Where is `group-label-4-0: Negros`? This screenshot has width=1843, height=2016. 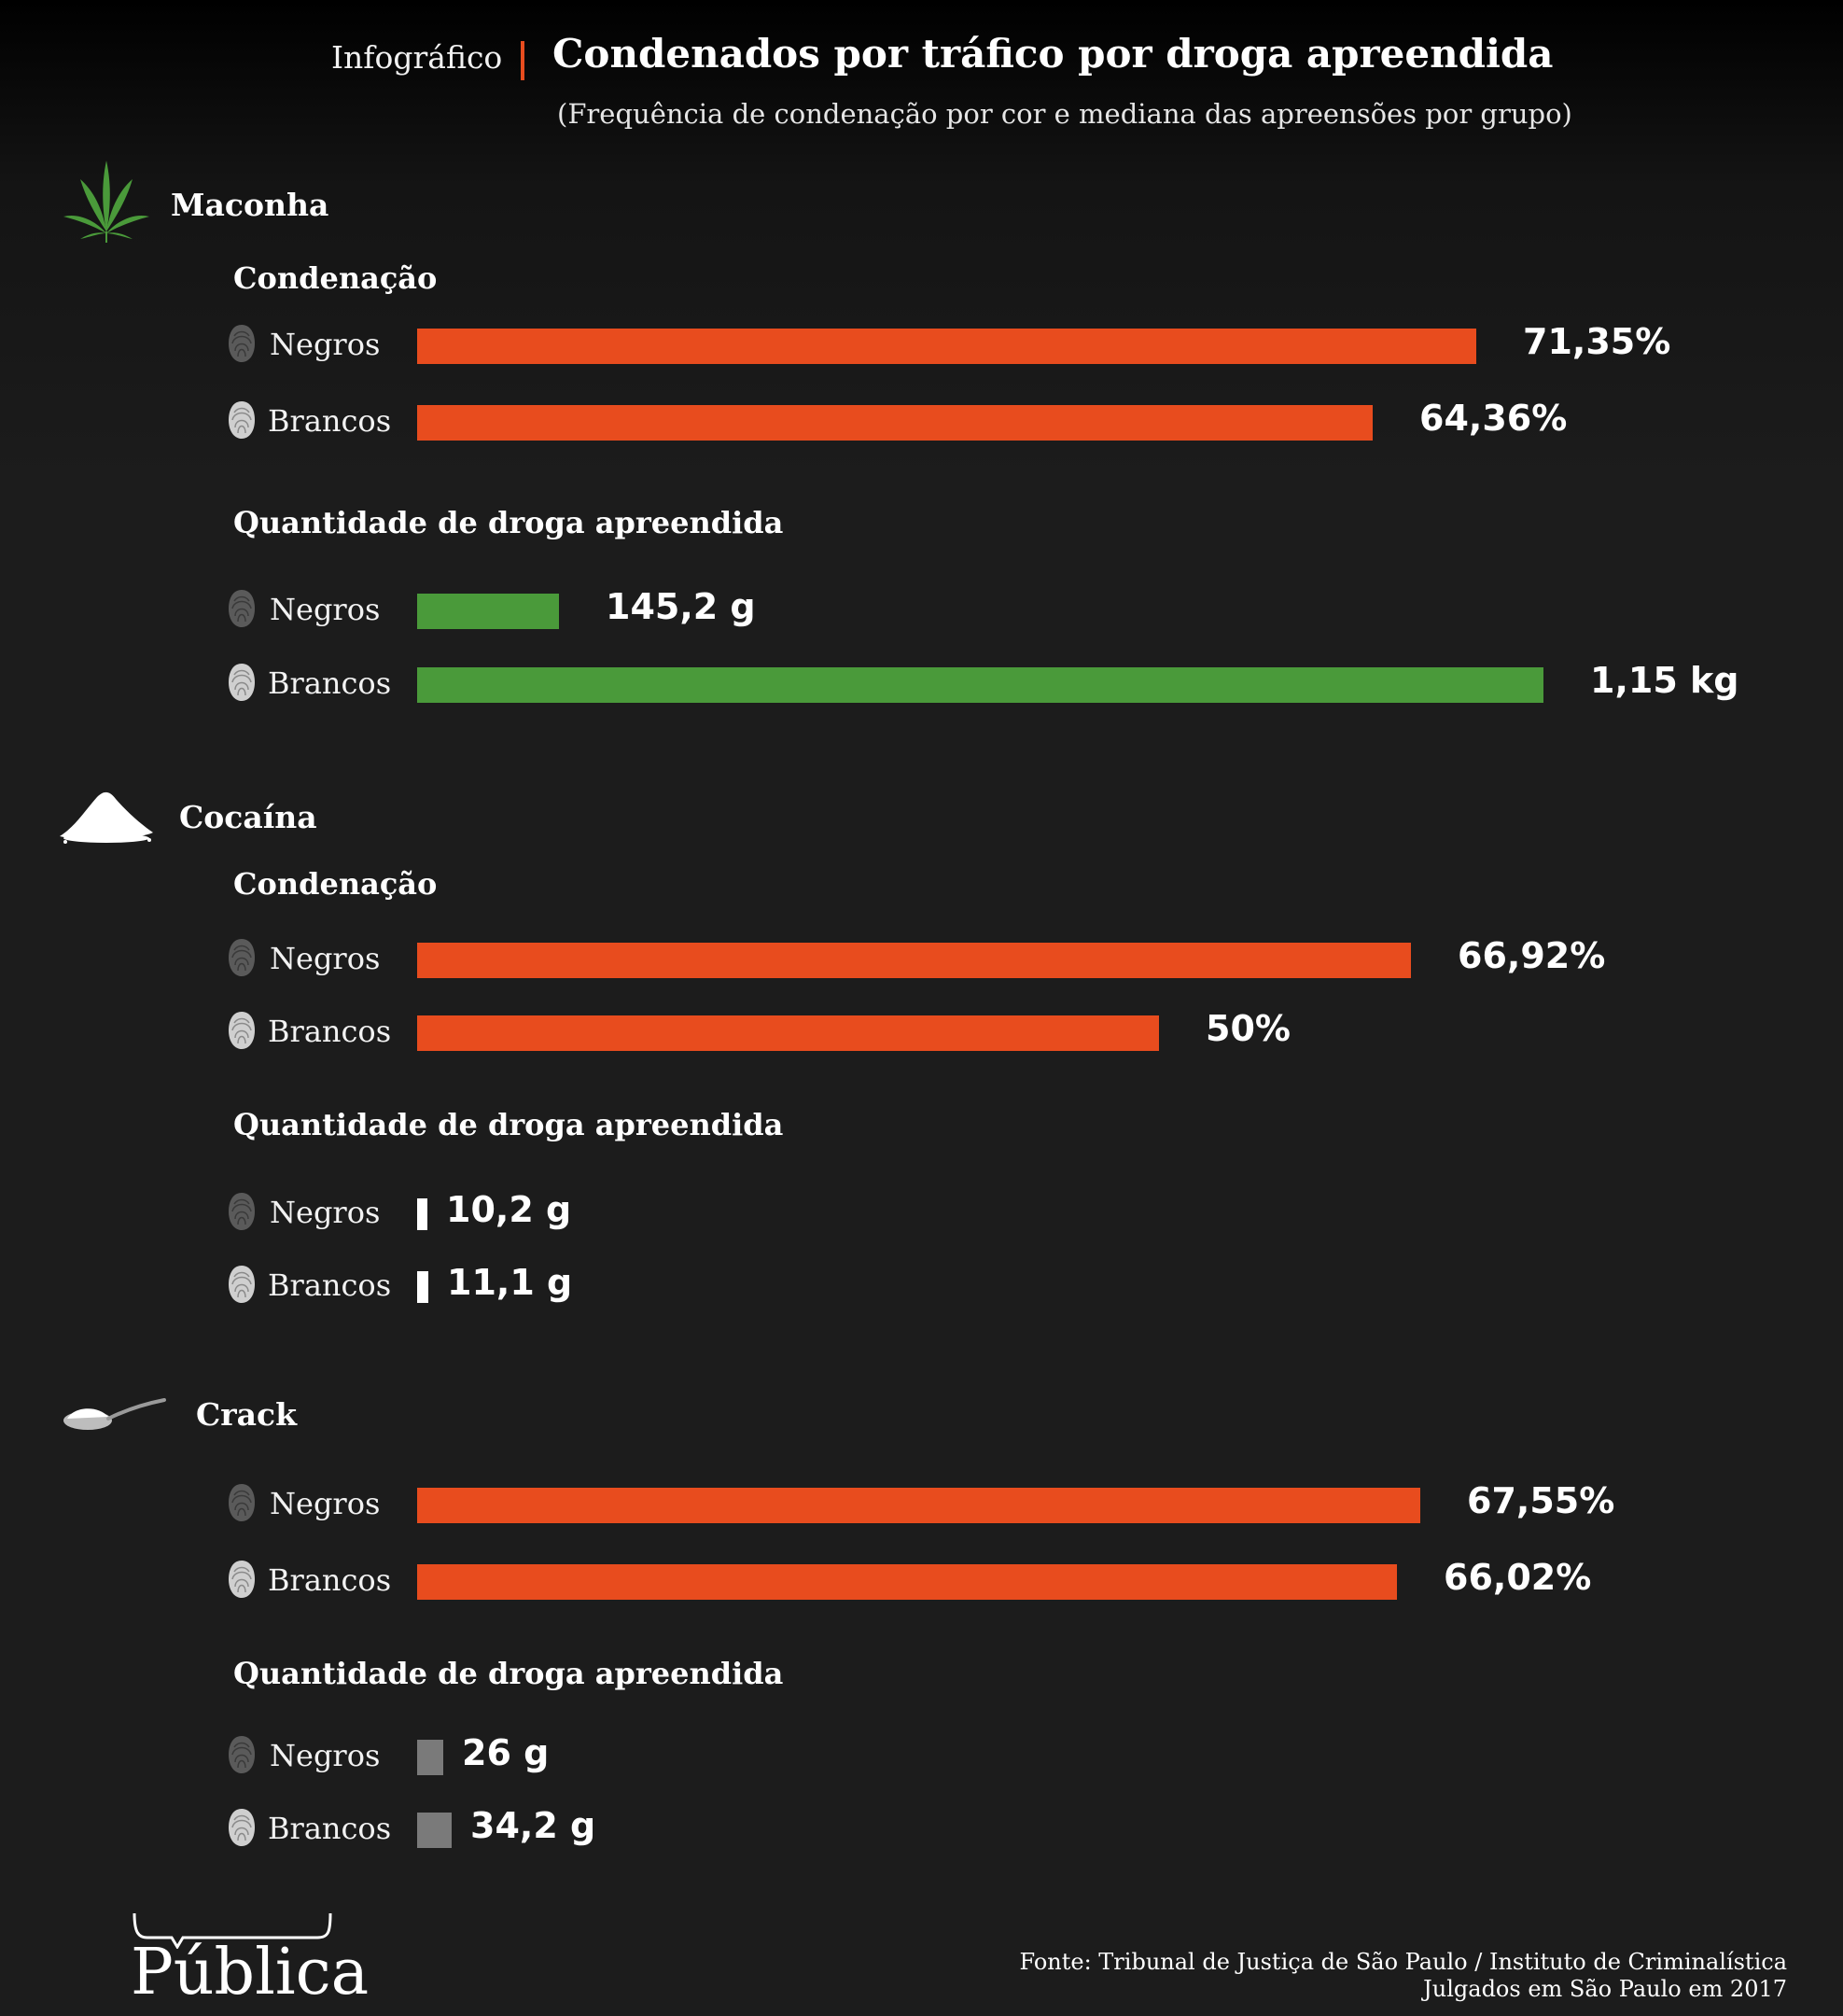
group-label-4-0: Negros is located at coordinates (325, 1503).